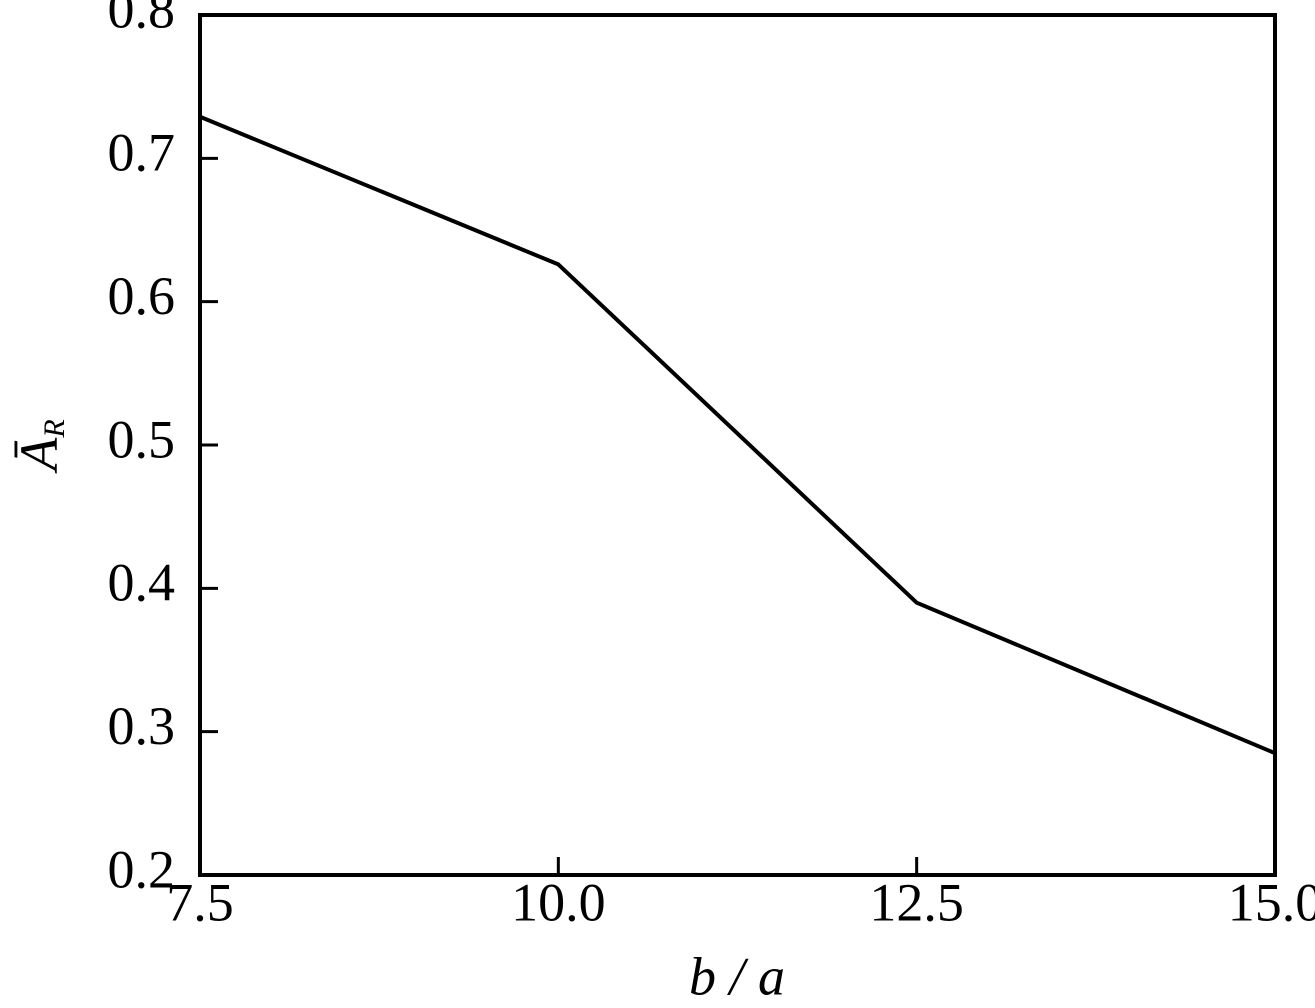 The height and width of the screenshot is (1008, 1315). I want to click on x-axis-label: b / a, so click(737, 976).